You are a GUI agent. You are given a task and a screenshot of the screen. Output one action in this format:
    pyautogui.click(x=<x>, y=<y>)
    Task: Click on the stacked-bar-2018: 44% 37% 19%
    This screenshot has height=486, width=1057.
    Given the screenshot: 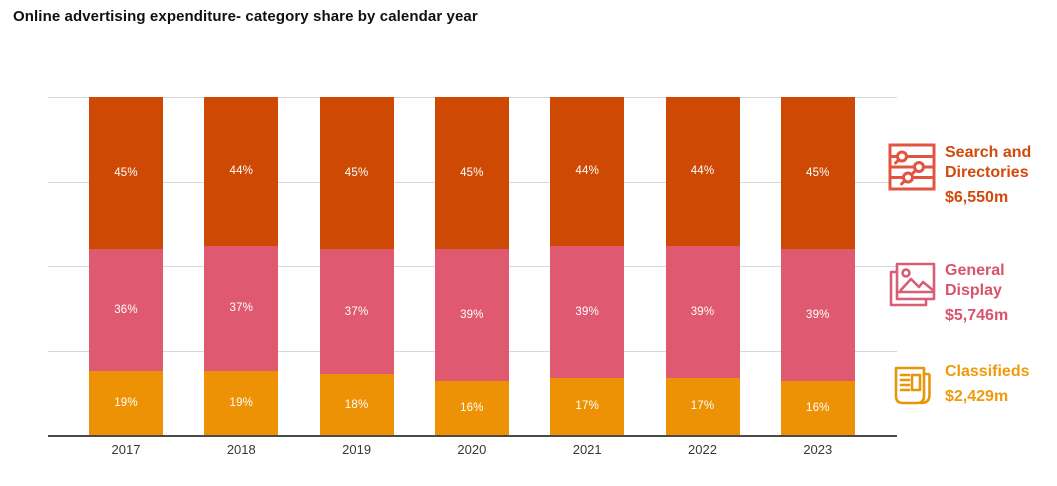 What is the action you would take?
    pyautogui.click(x=241, y=266)
    